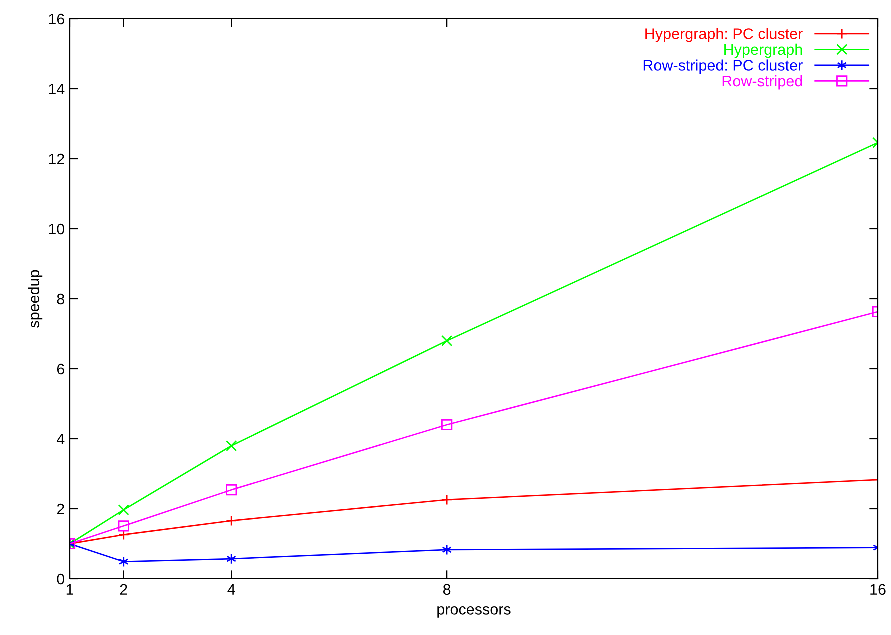 Image resolution: width=891 pixels, height=635 pixels. I want to click on x-tick-label: 8, so click(447, 590).